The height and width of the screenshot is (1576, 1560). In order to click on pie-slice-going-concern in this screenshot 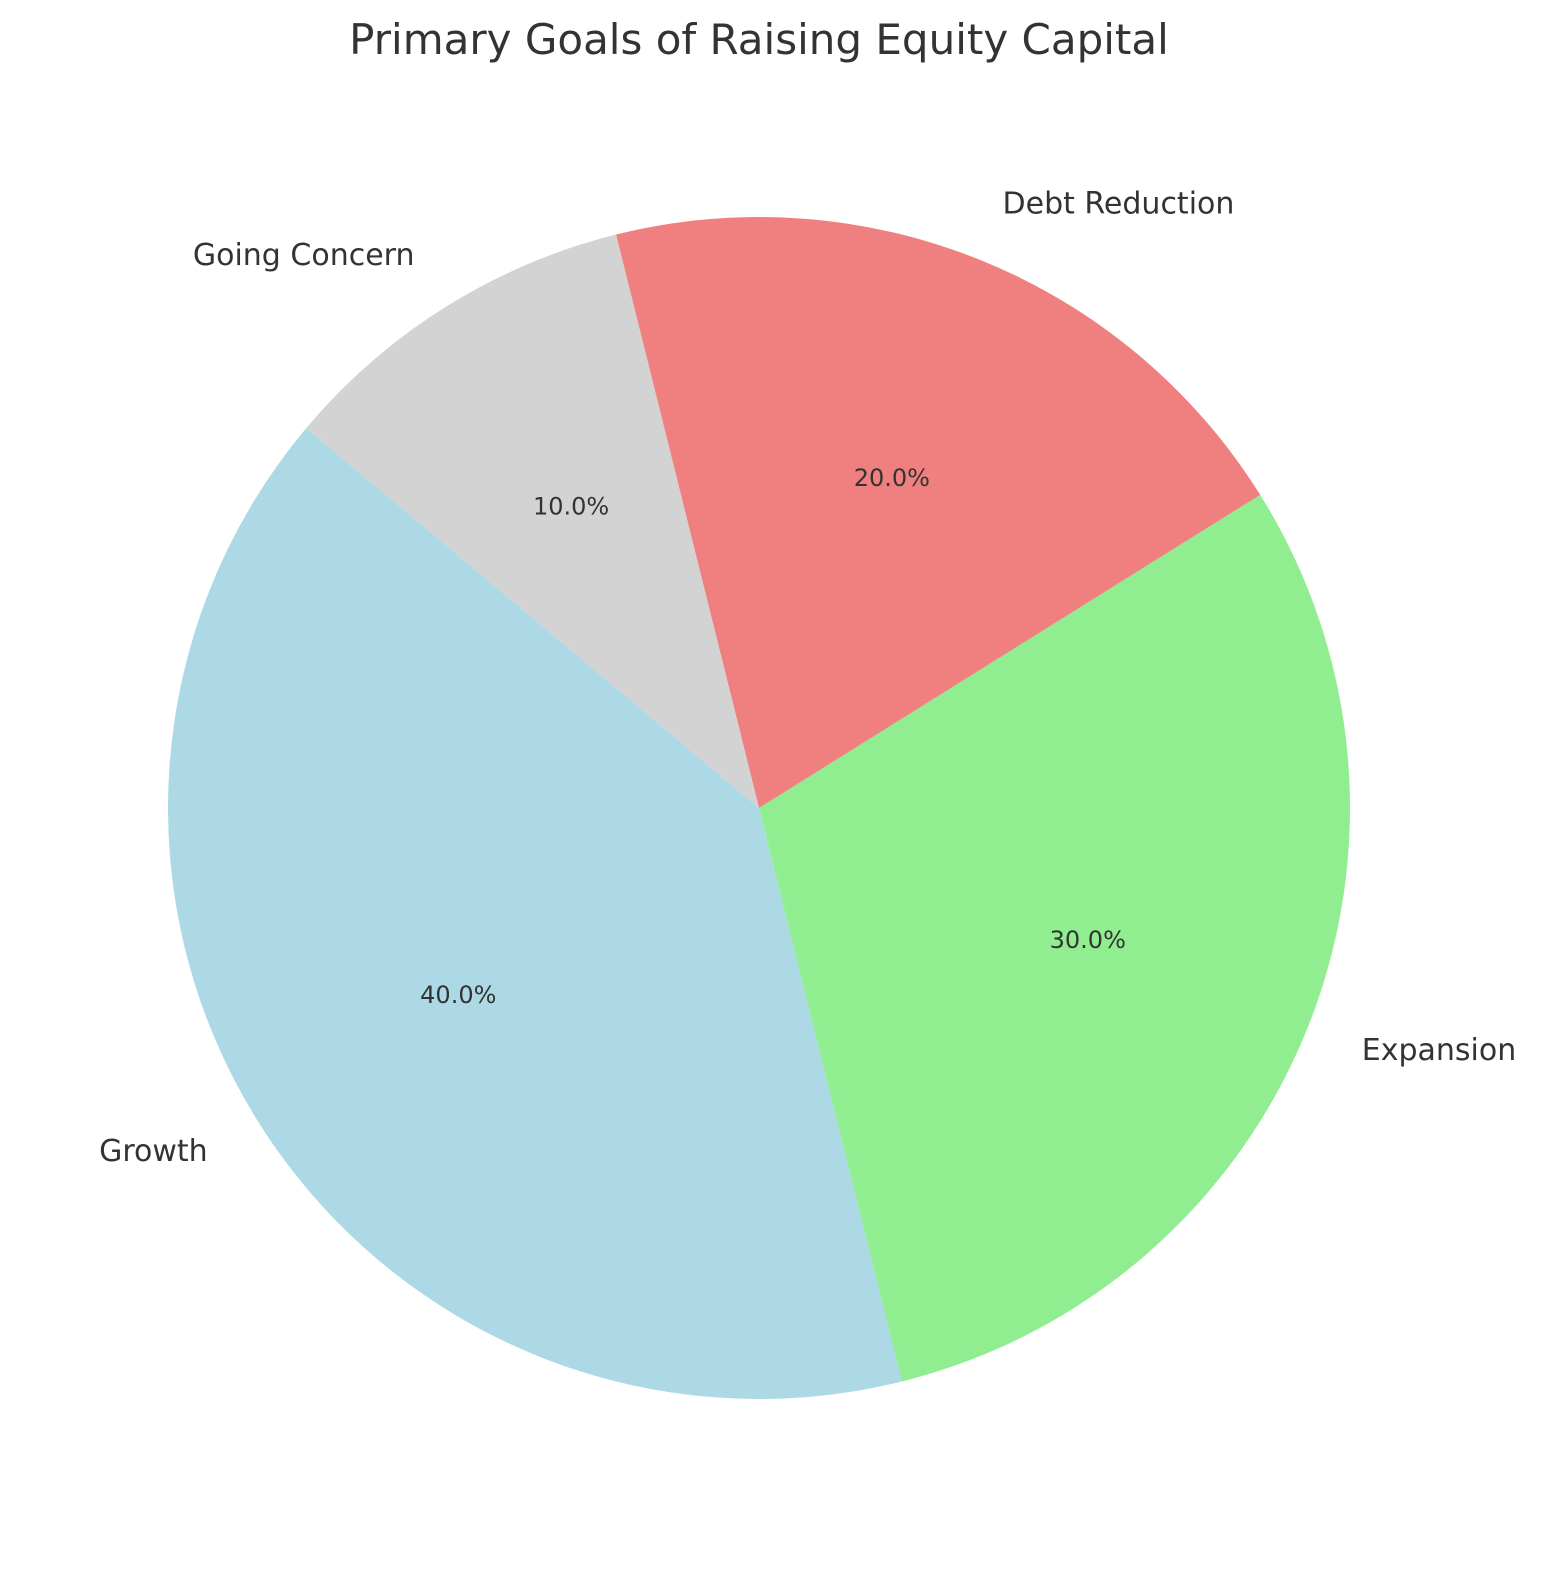, I will do `click(532, 521)`.